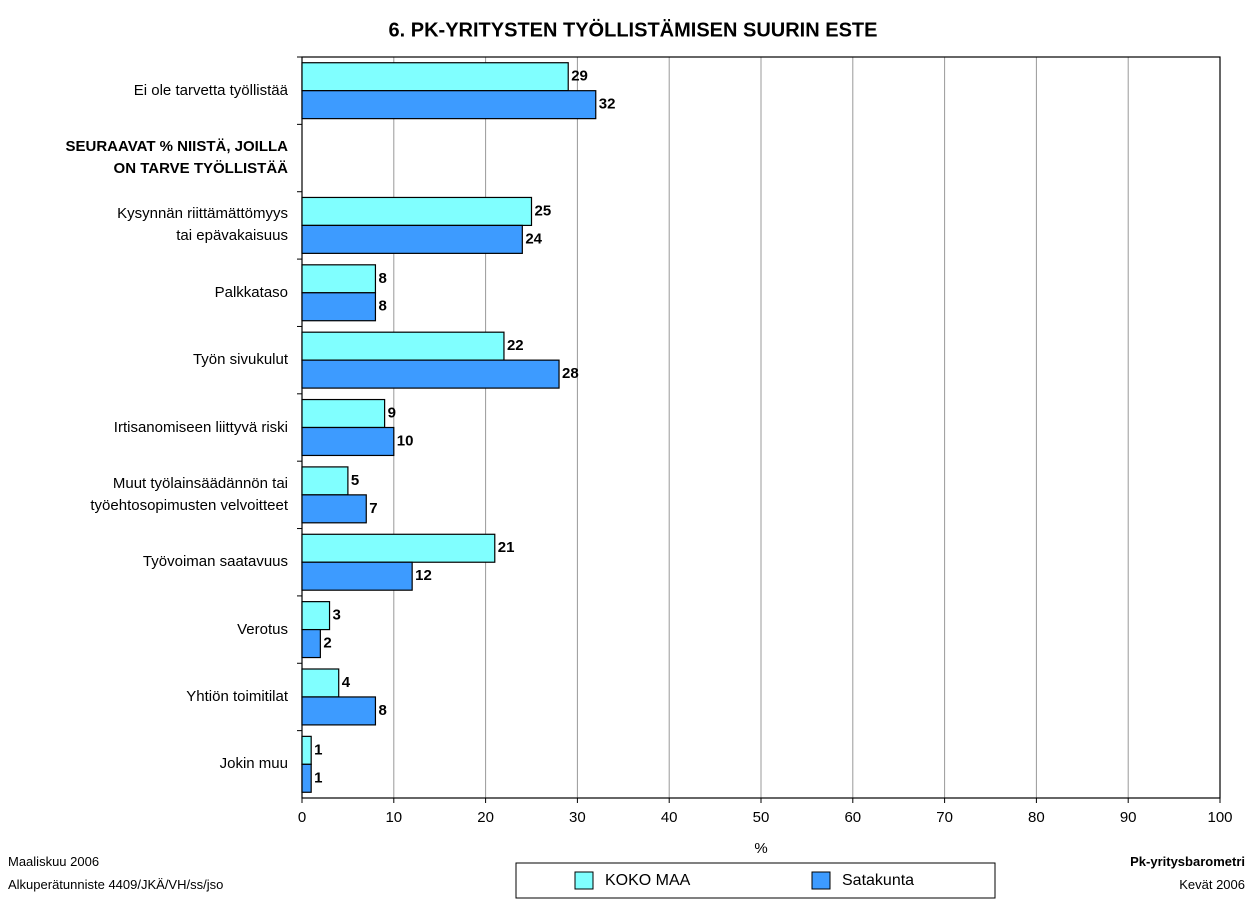 The image size is (1251, 922). Describe the element at coordinates (346, 682) in the screenshot. I see `data-label: 4` at that location.